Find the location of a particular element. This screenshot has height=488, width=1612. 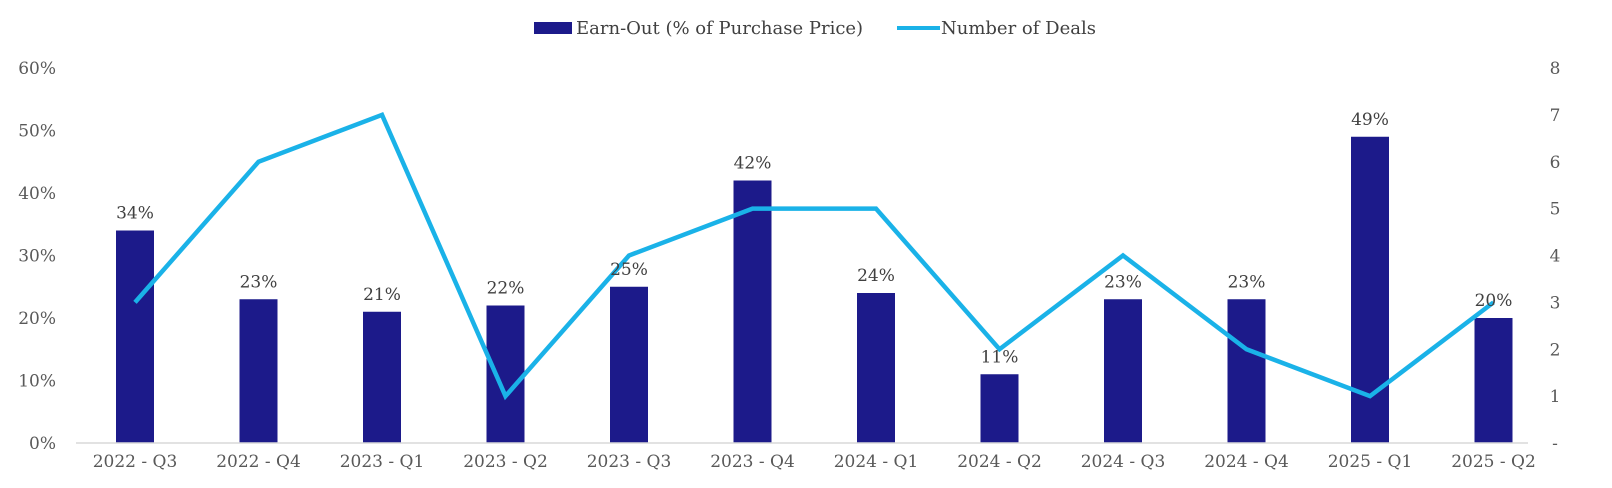

right-tick-label: 2 is located at coordinates (1555, 350).